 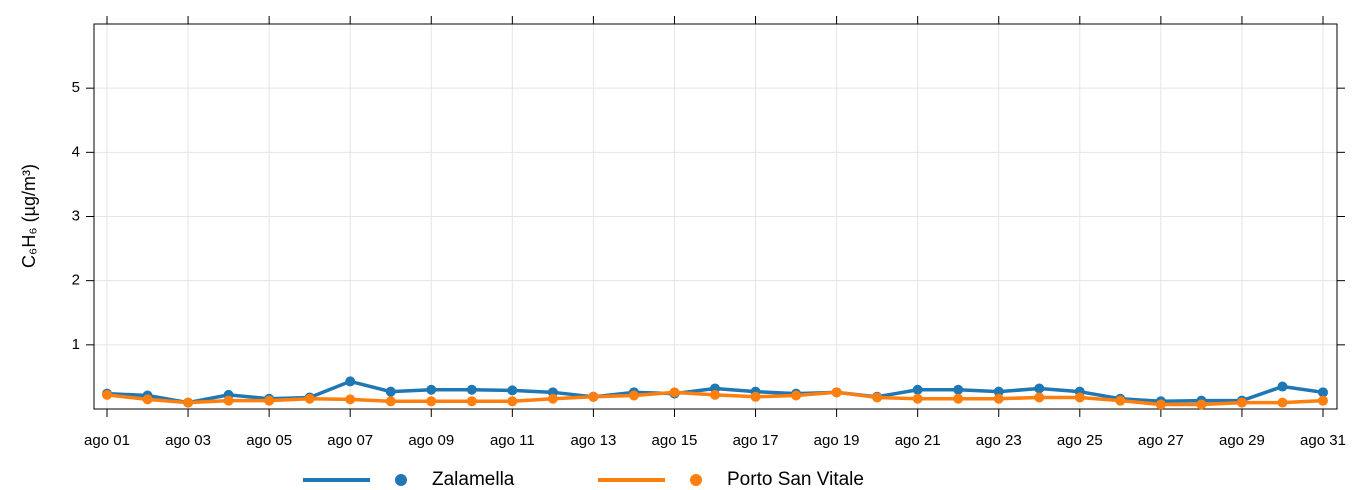 I want to click on x-tick-label: ago 03, so click(x=188, y=440).